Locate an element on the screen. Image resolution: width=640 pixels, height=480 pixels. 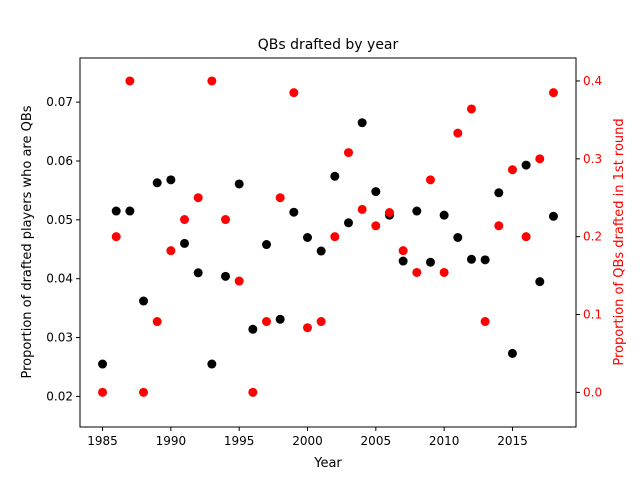
right-series-point-2014 is located at coordinates (499, 226).